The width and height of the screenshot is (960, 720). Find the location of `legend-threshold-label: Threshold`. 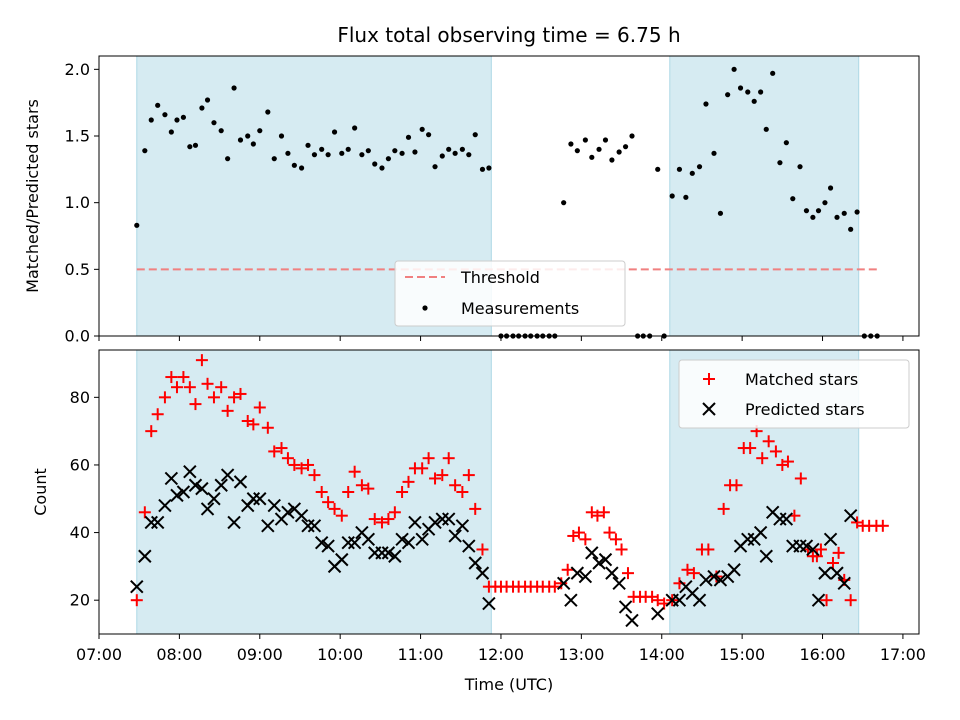

legend-threshold-label: Threshold is located at coordinates (500, 277).